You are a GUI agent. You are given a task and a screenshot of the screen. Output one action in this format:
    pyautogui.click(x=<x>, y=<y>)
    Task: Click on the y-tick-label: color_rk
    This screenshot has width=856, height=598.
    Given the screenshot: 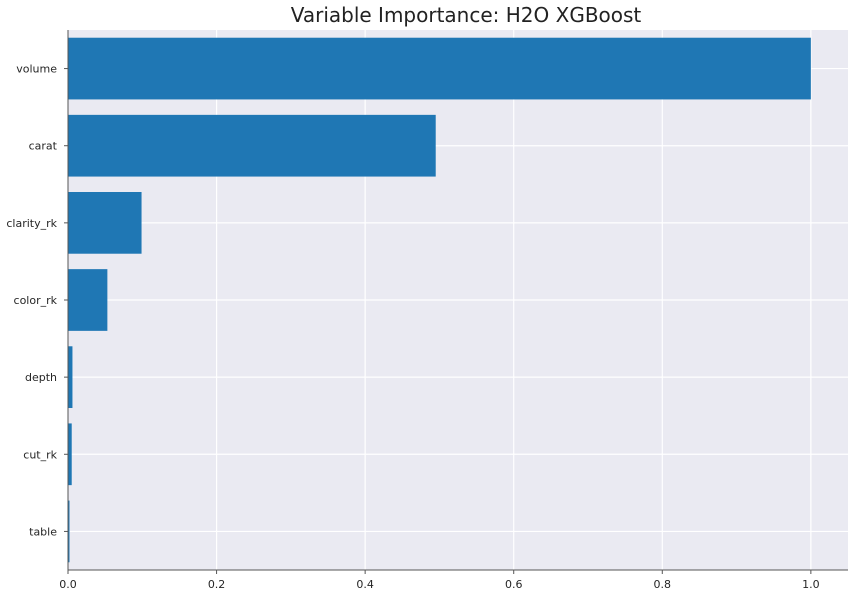 What is the action you would take?
    pyautogui.click(x=36, y=300)
    